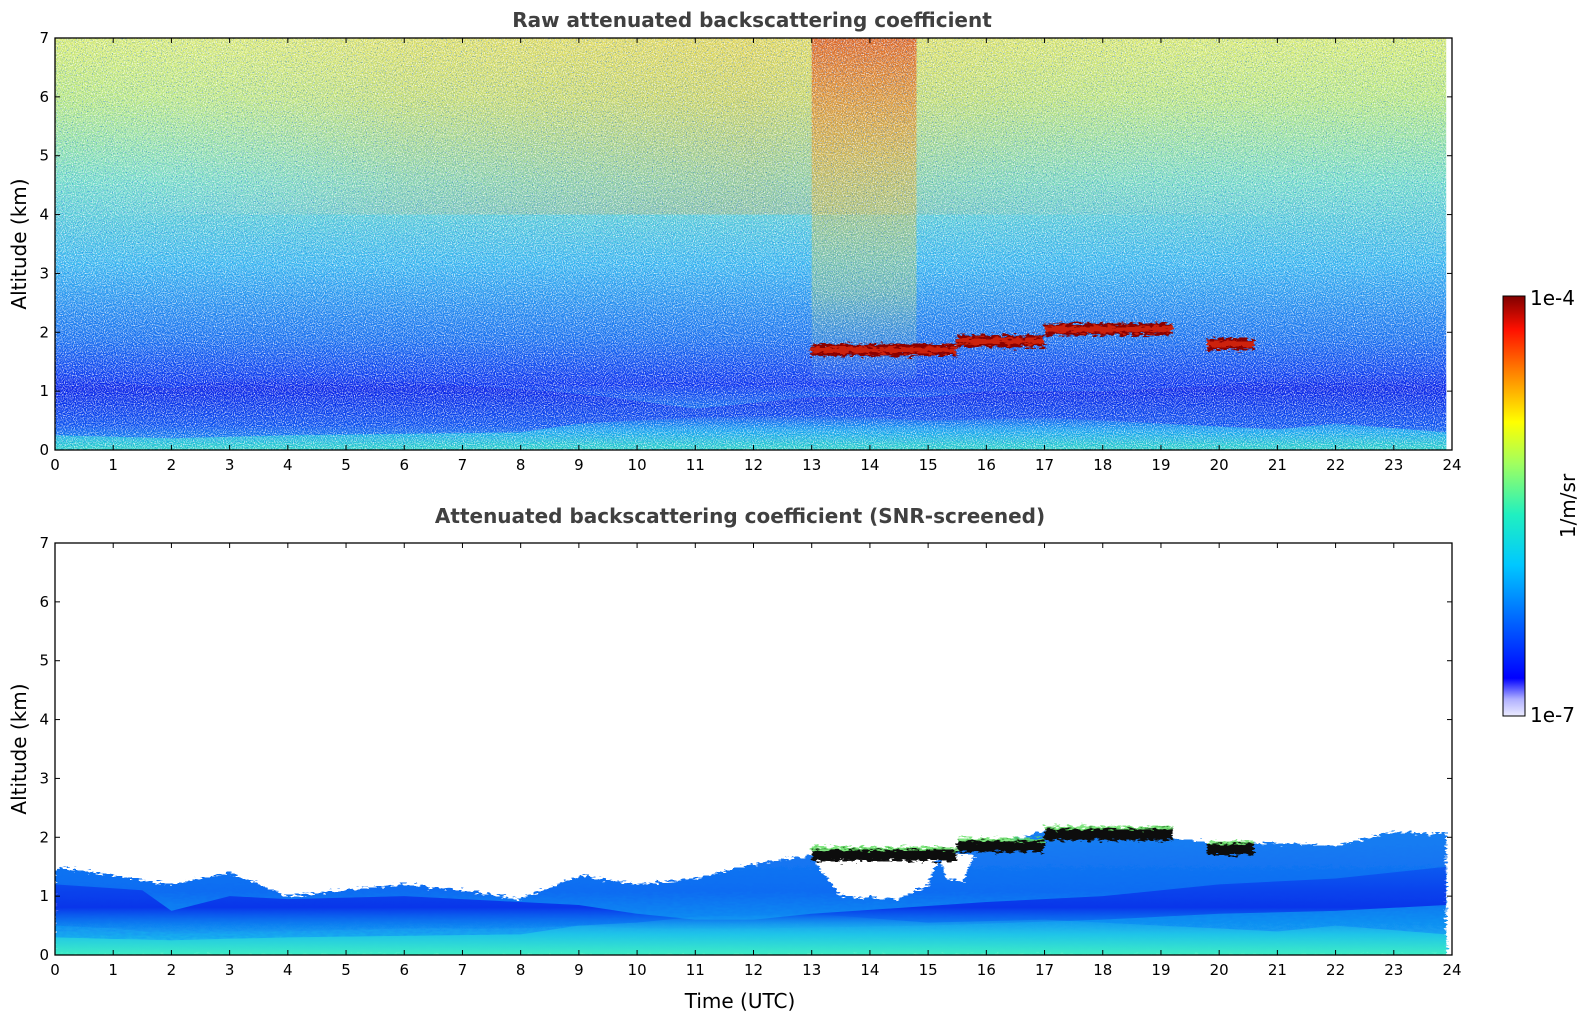  Describe the element at coordinates (19, 748) in the screenshot. I see `screened-y-axis-label: Altitude (km)` at that location.